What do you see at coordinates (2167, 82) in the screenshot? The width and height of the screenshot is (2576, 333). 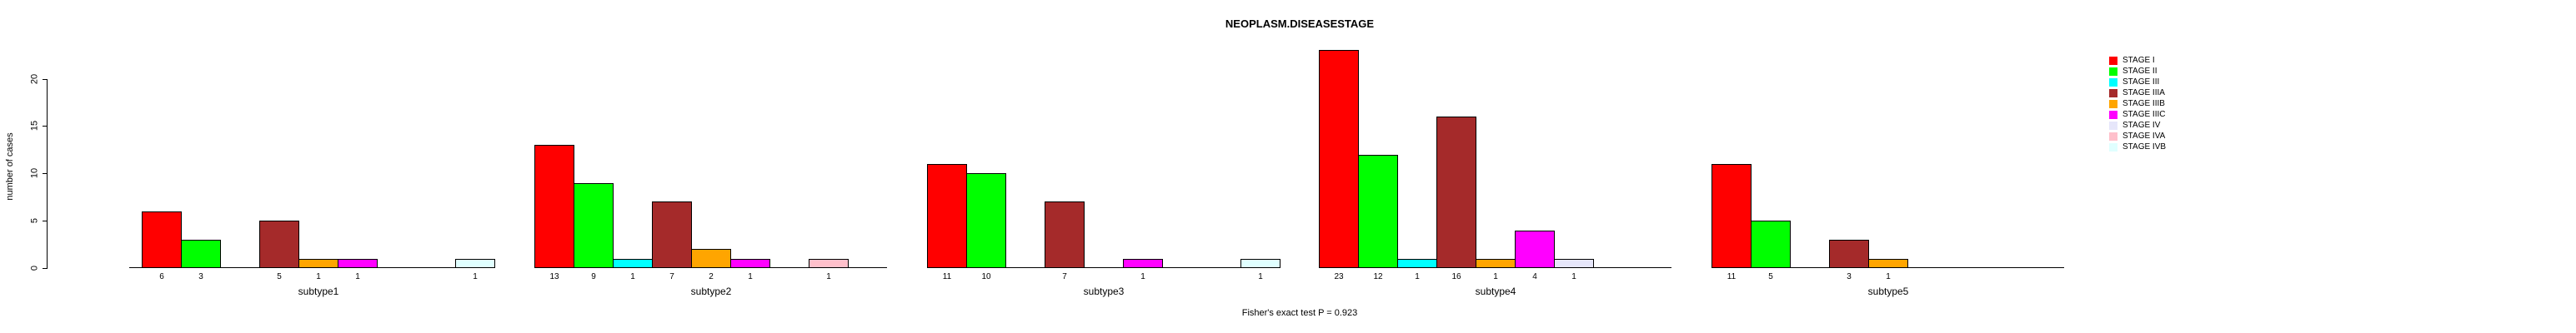 I see `legend-item: STAGE III` at bounding box center [2167, 82].